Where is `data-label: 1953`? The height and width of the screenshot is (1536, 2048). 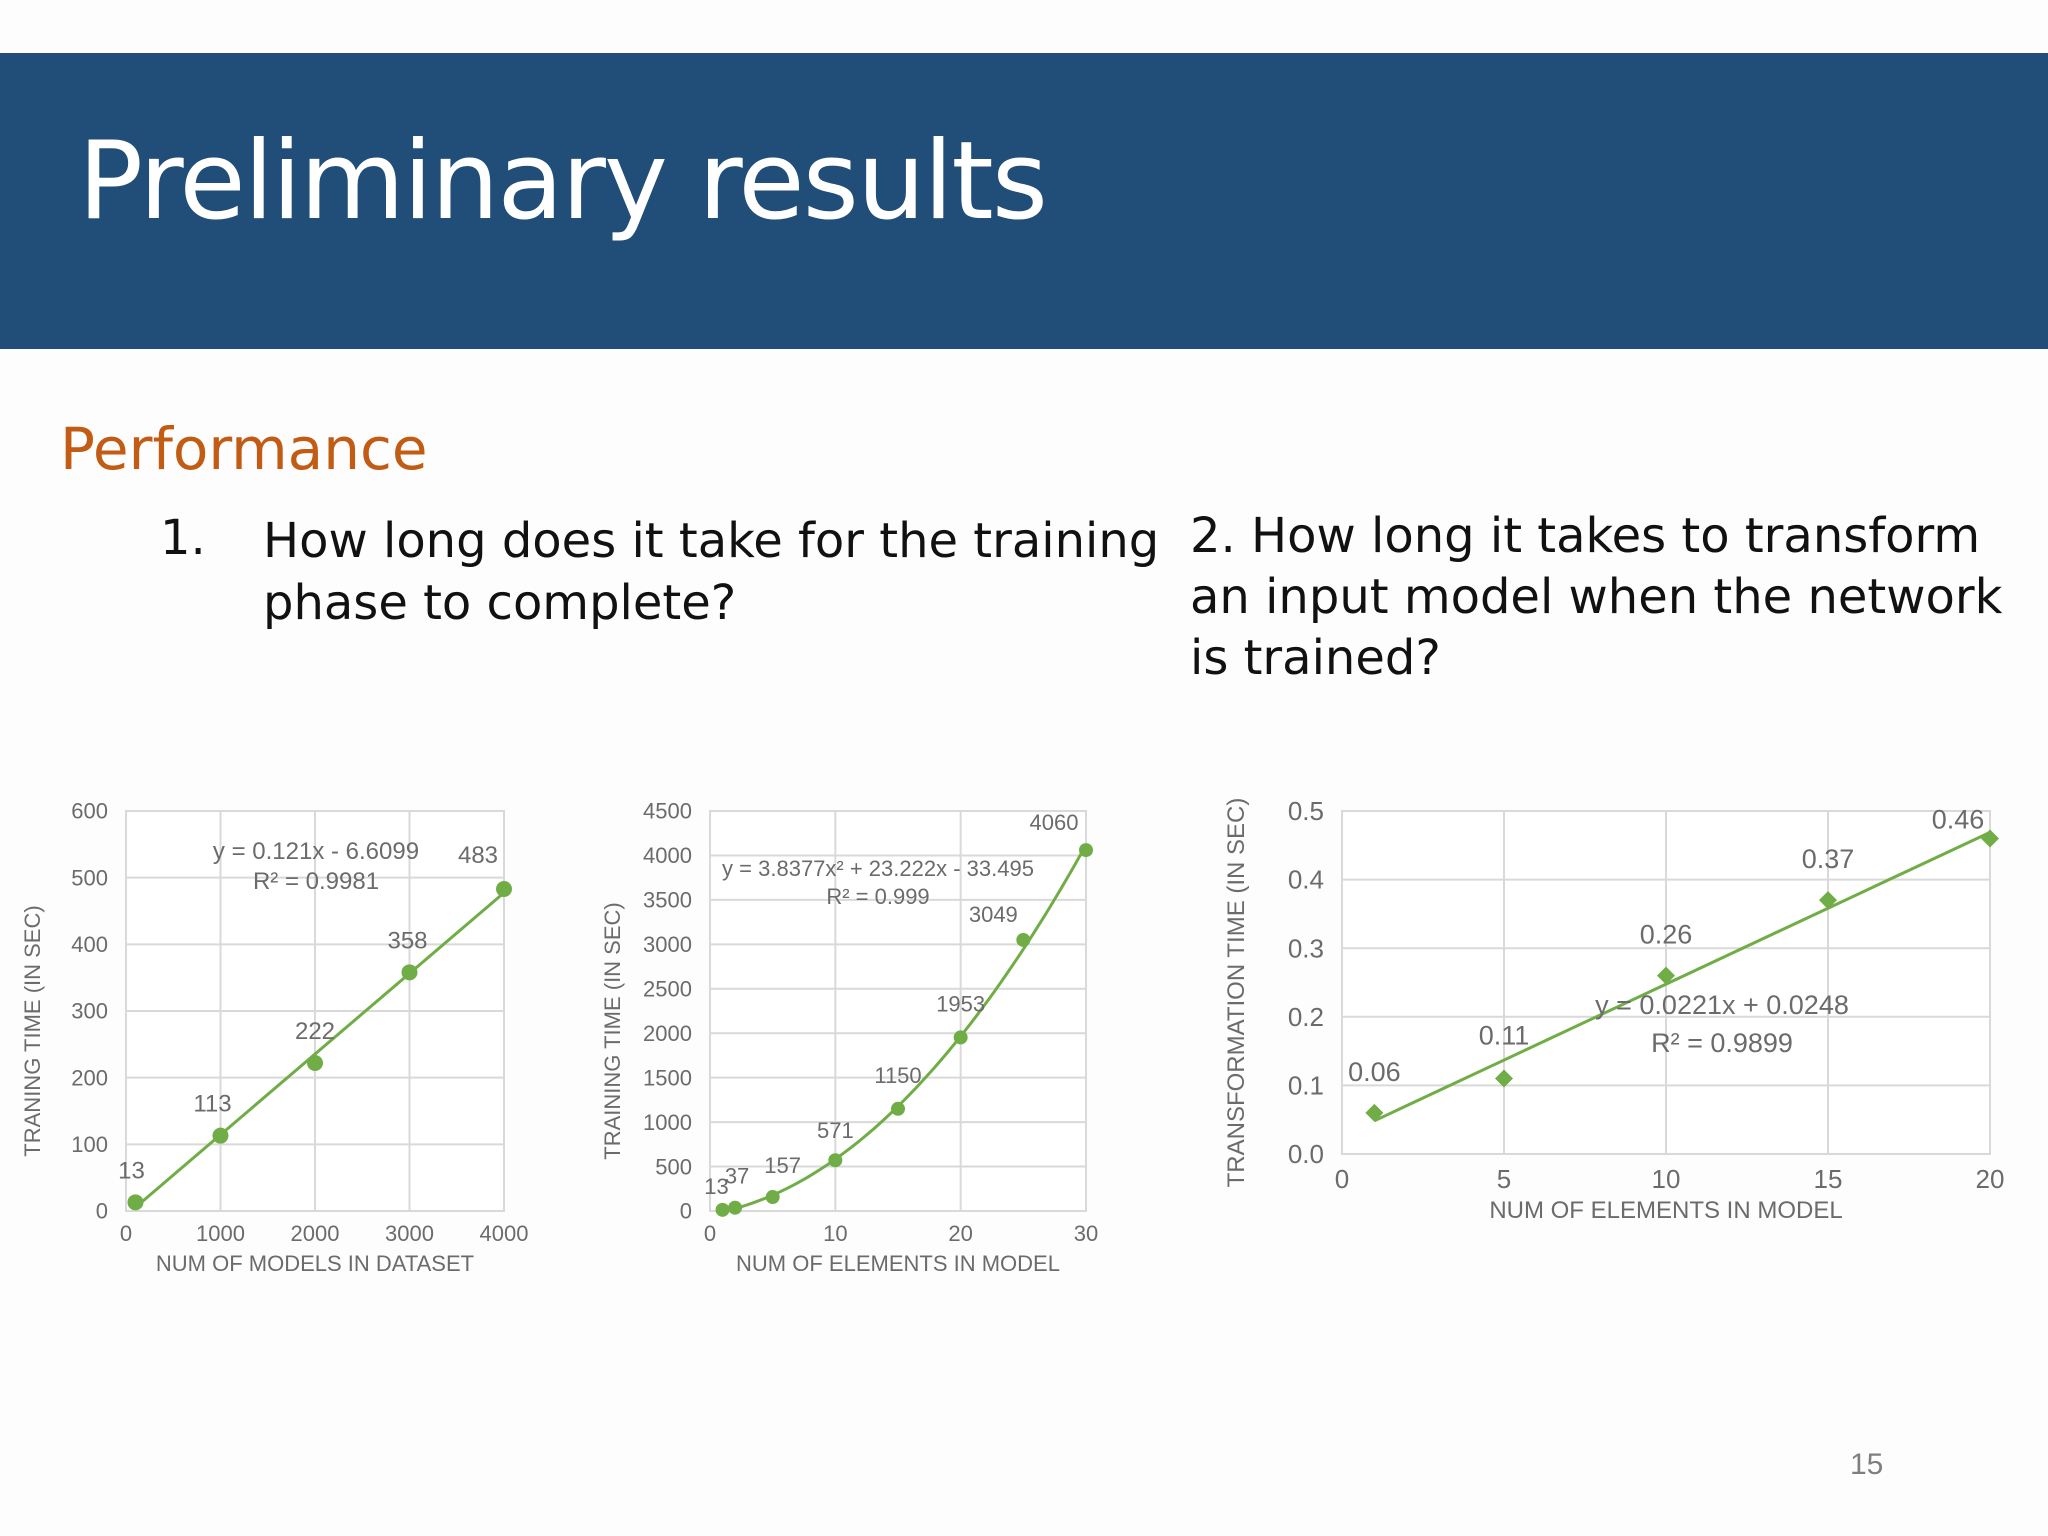 data-label: 1953 is located at coordinates (960, 1003).